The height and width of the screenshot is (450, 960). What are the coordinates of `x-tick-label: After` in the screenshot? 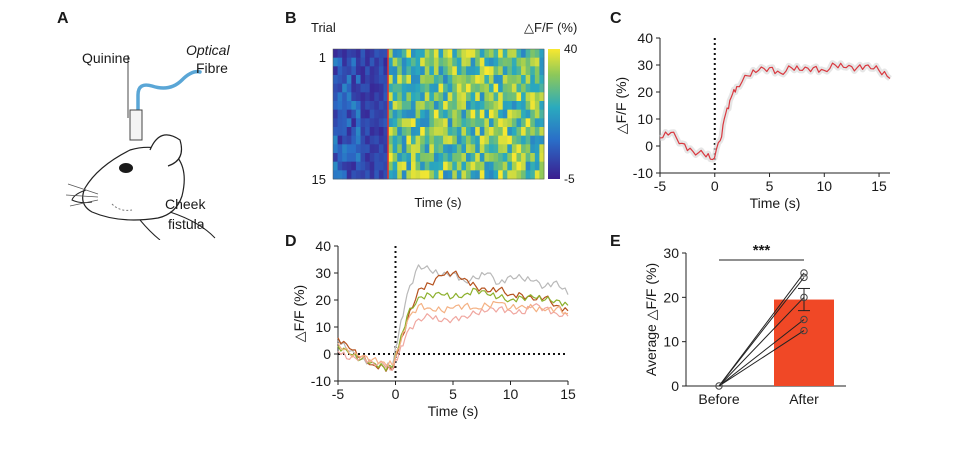 It's located at (804, 399).